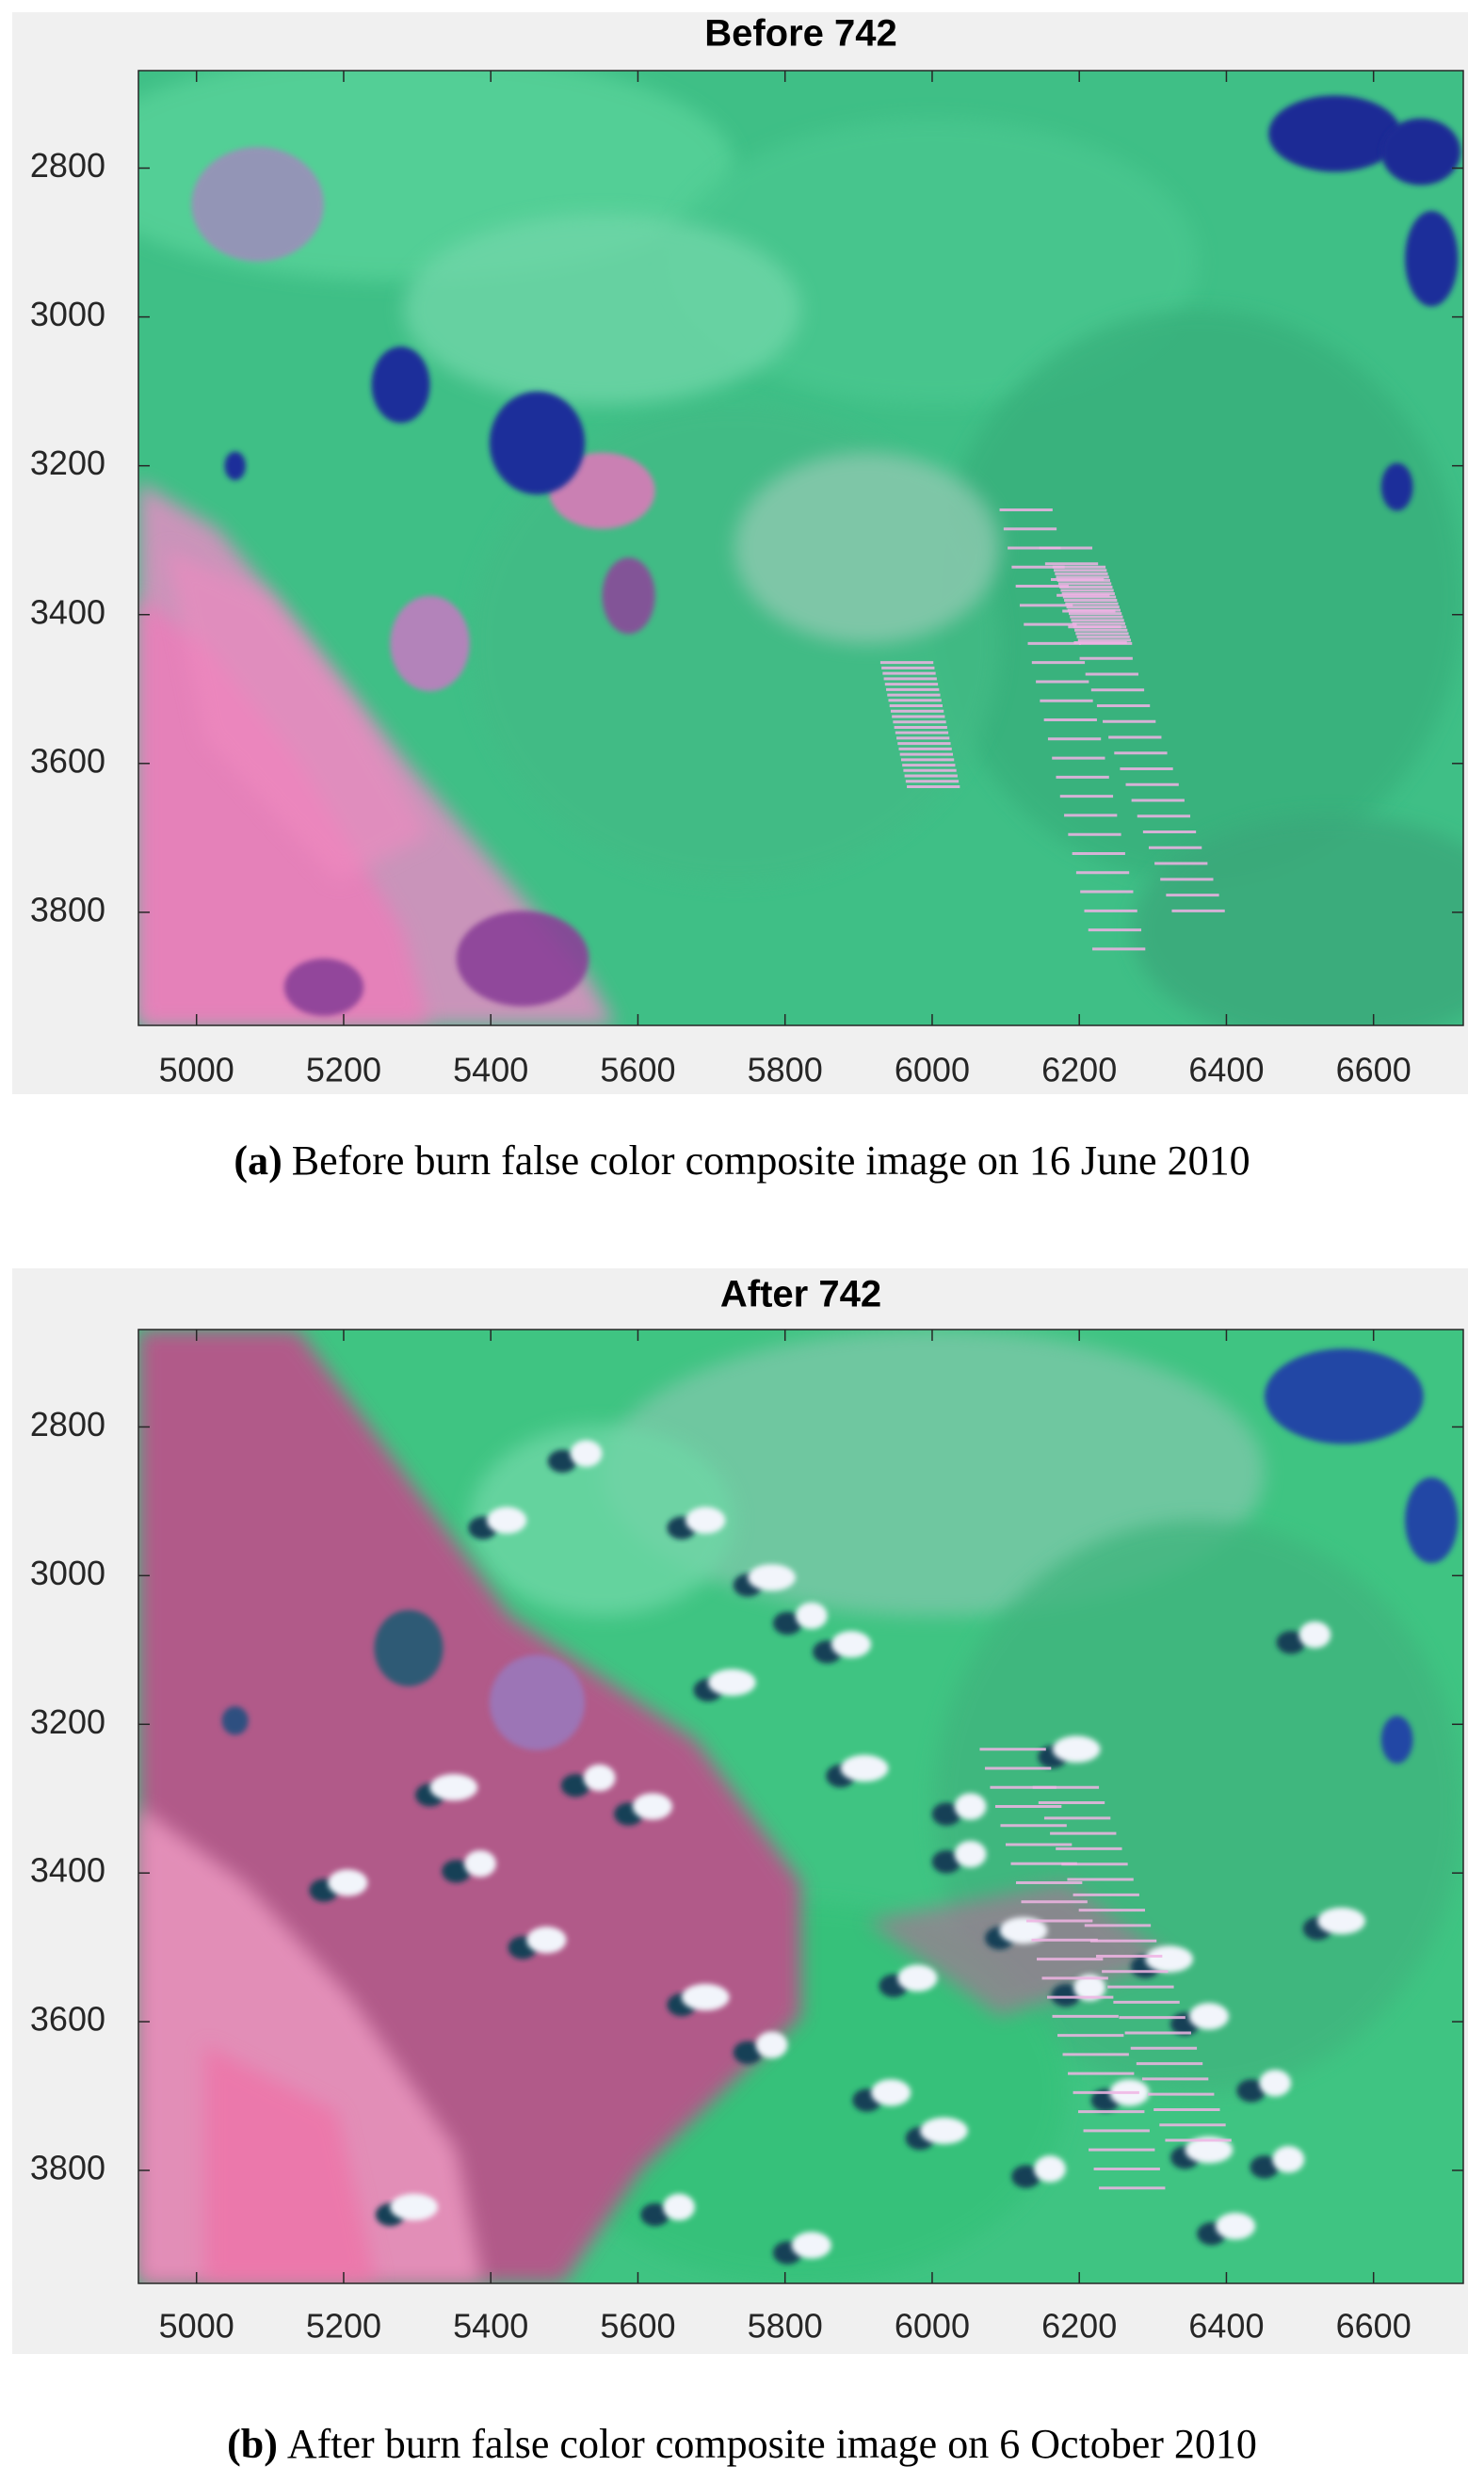  What do you see at coordinates (258, 1160) in the screenshot?
I see `caption-label: (a)` at bounding box center [258, 1160].